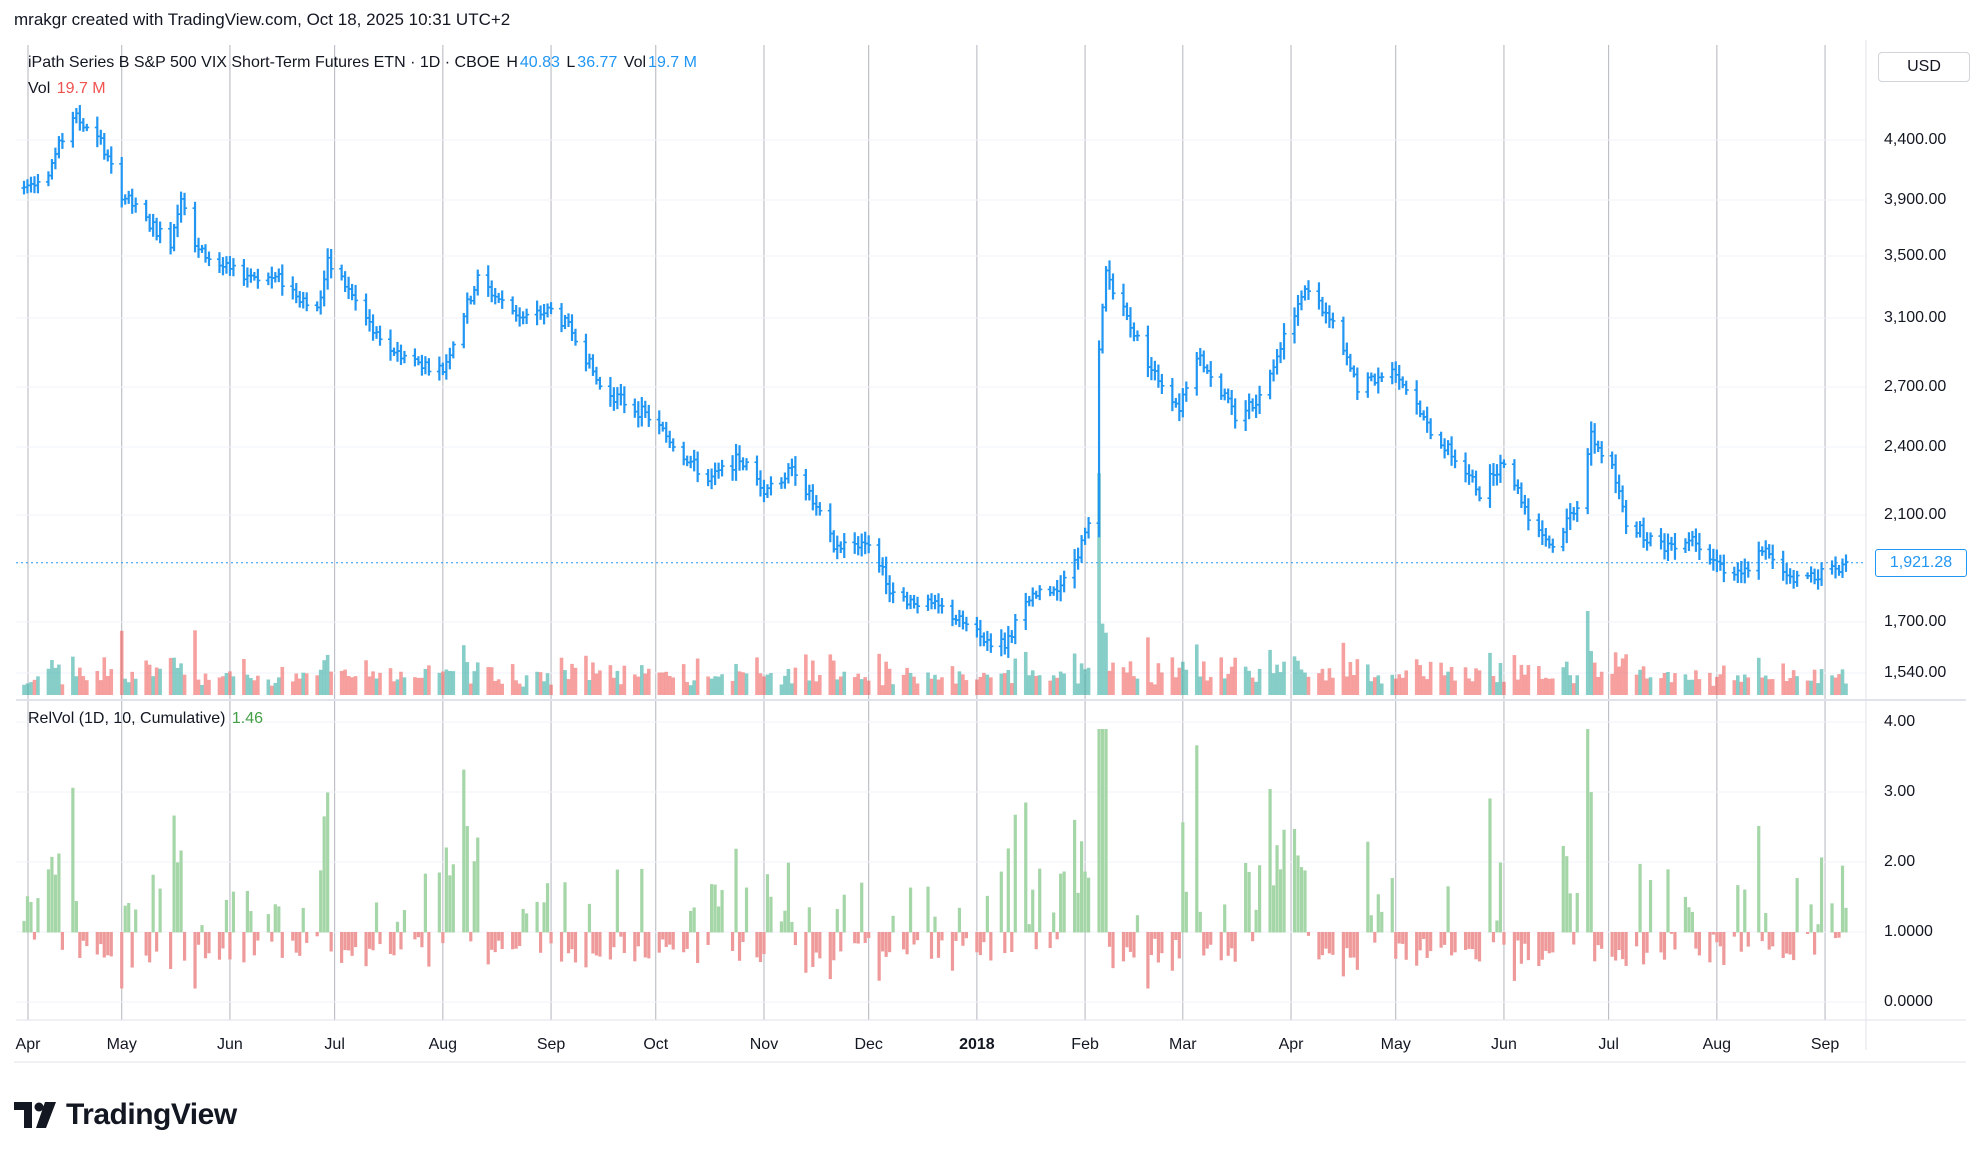 The image size is (1977, 1152). What do you see at coordinates (125, 1115) in the screenshot?
I see `tradingview-logo: TradingView` at bounding box center [125, 1115].